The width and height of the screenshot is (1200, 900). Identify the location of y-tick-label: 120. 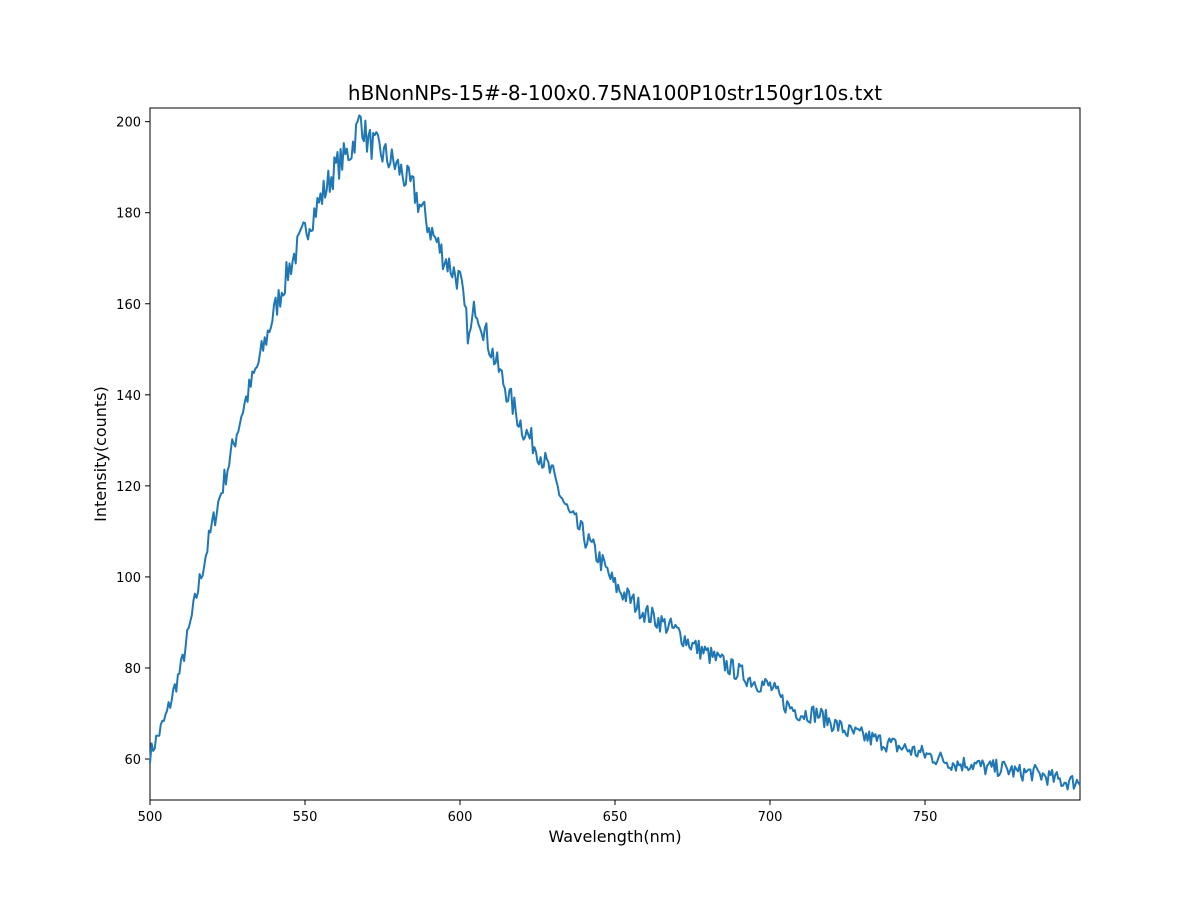
(128, 487).